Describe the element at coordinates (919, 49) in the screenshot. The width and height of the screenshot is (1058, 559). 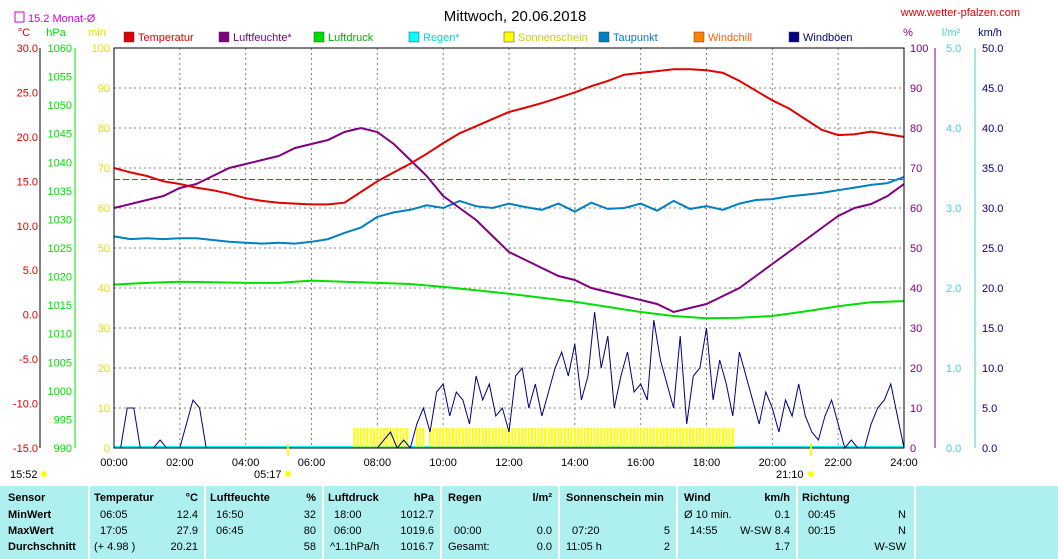
I see `humidity-tick-label: 100` at that location.